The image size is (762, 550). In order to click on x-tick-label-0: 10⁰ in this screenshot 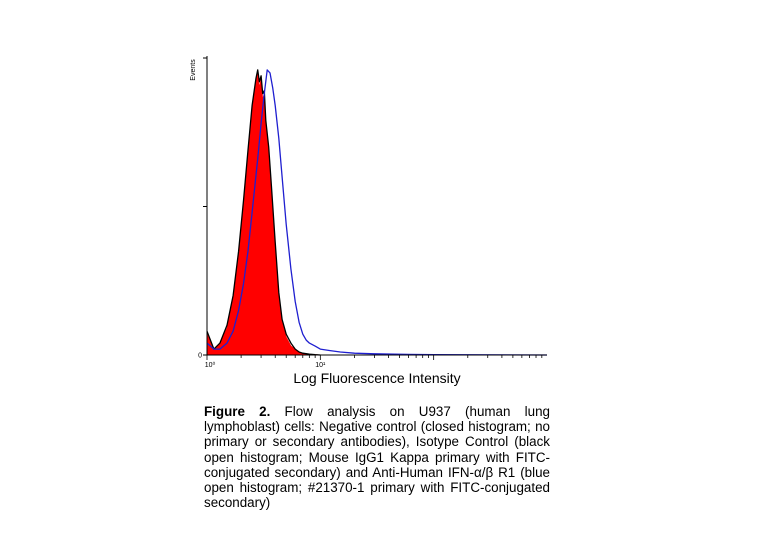, I will do `click(210, 365)`.